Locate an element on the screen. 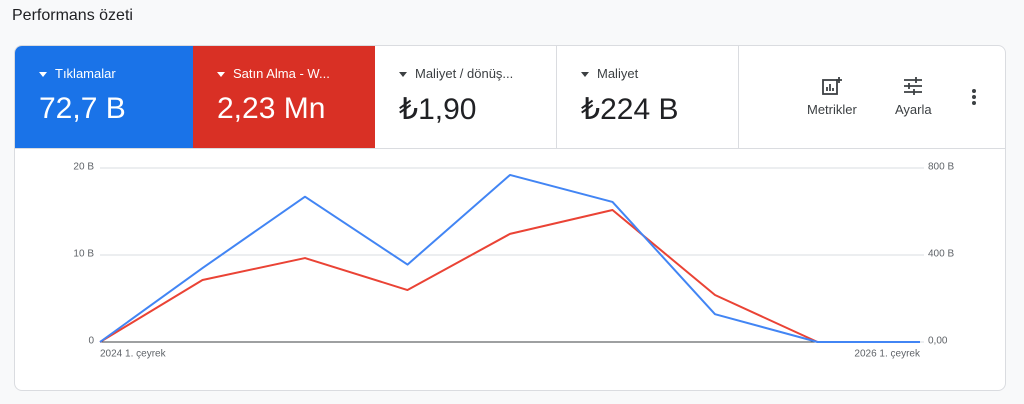 This screenshot has width=1024, height=404. page-title: Performans özeti is located at coordinates (72, 15).